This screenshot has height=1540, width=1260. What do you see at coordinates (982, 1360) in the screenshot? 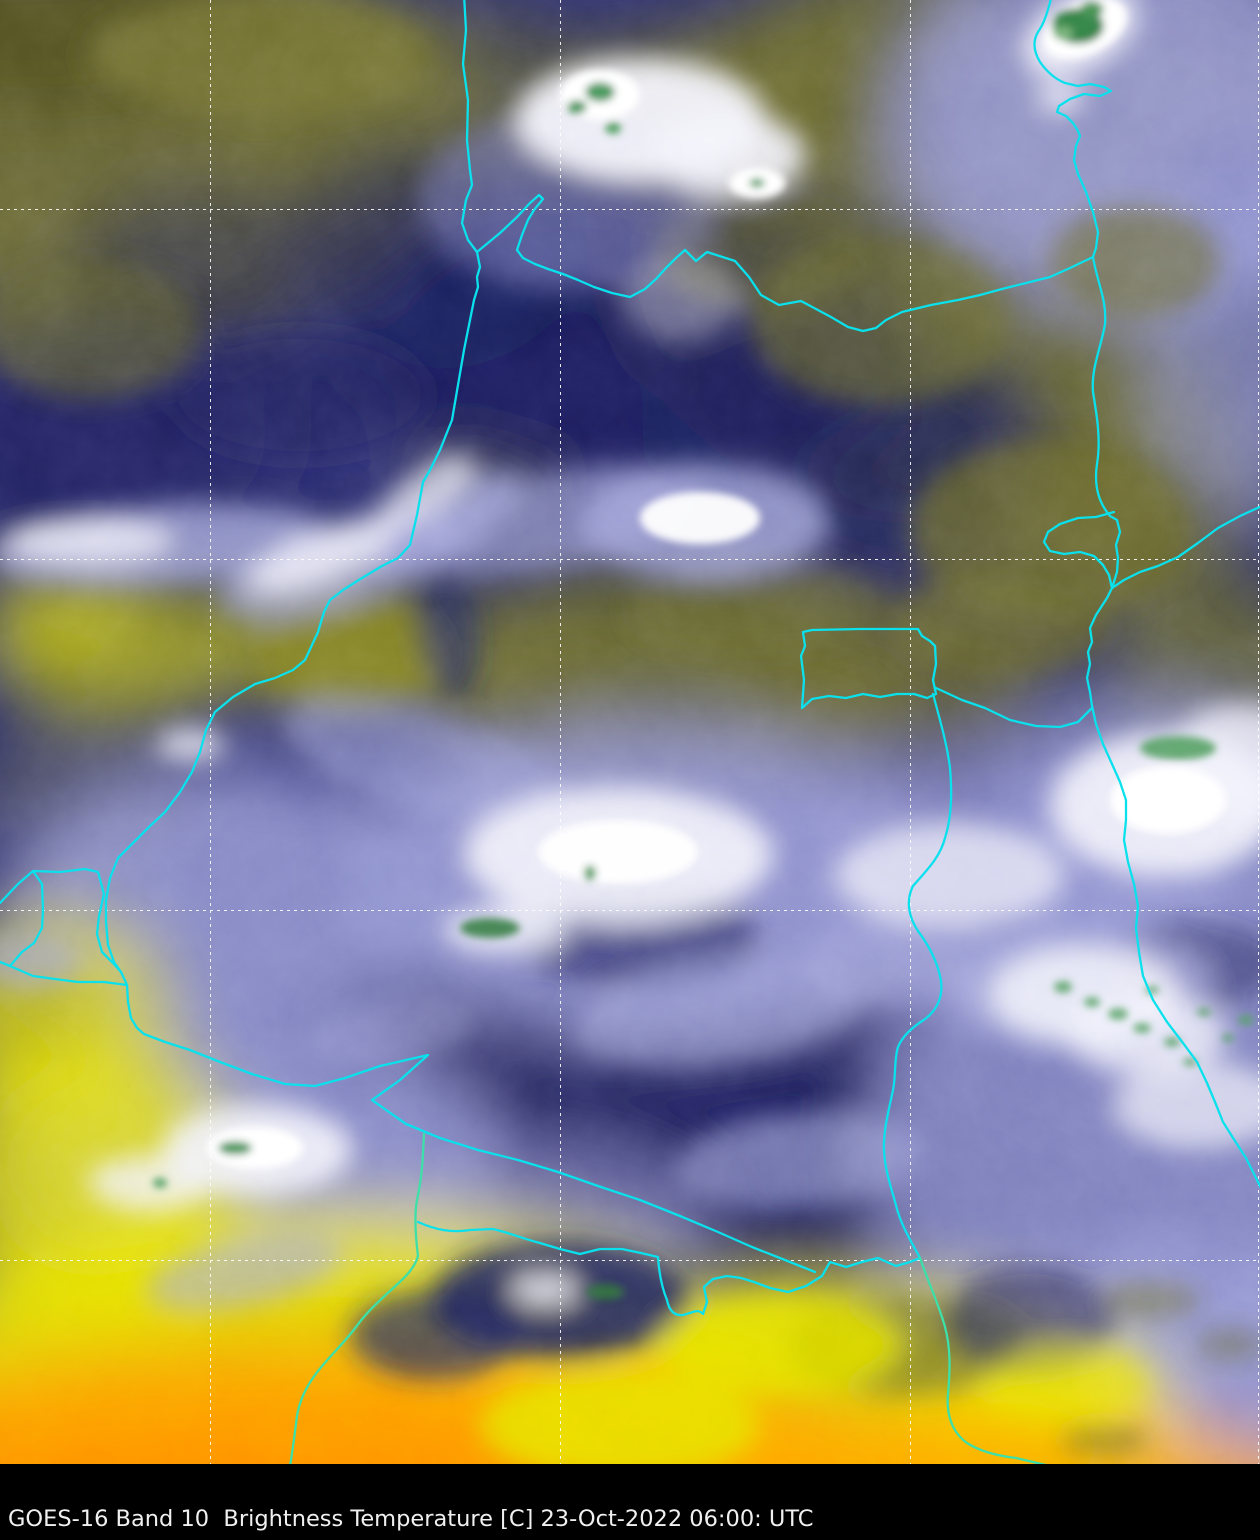
I see `river-southeast` at bounding box center [982, 1360].